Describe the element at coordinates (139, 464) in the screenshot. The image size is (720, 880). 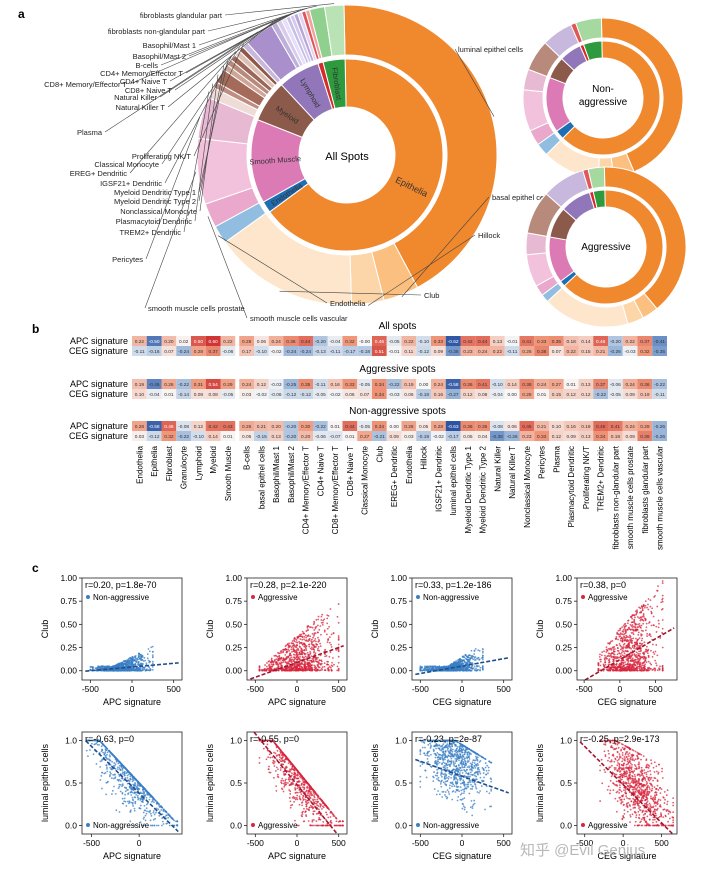
I see `heatmap-column-label-endothelia: Endothelia` at that location.